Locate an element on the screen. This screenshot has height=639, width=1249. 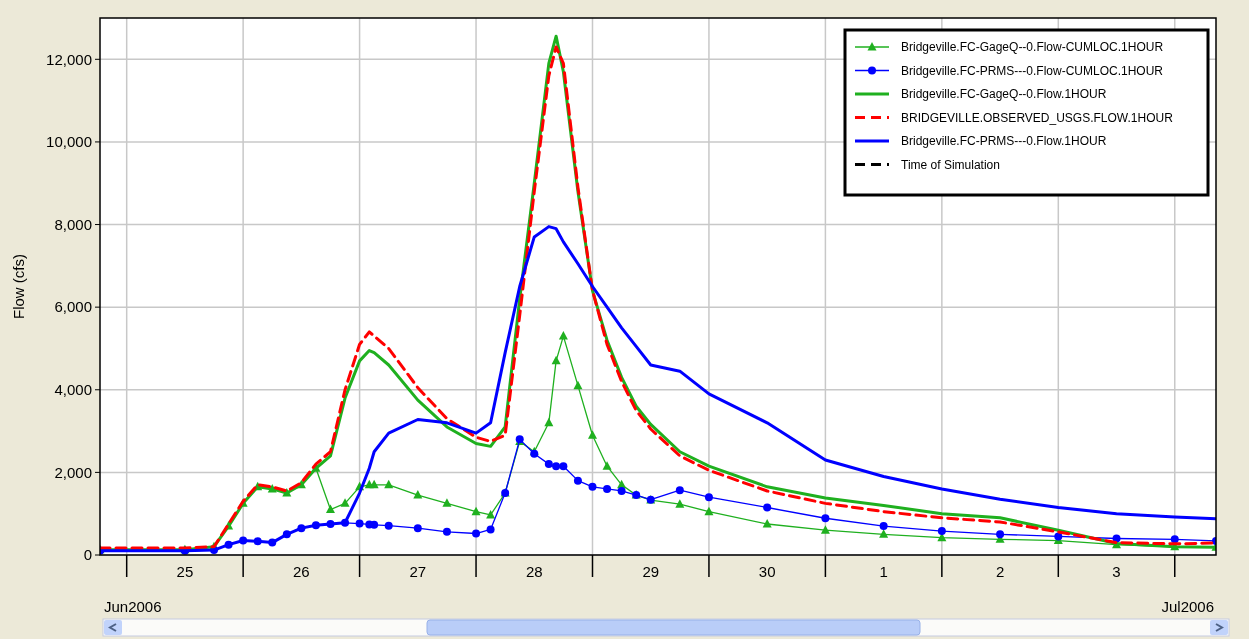
y-tick-label: 12,000 is located at coordinates (69, 59).